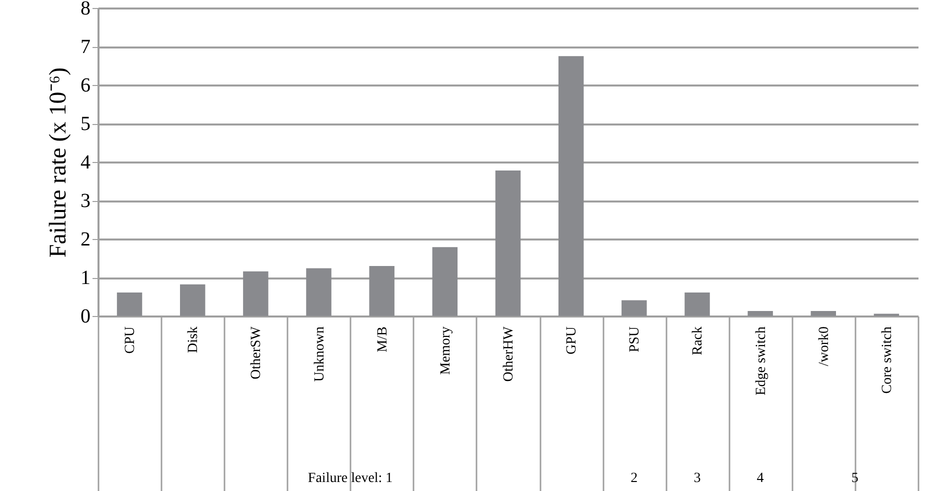  I want to click on y-tick-label: 1, so click(85, 278).